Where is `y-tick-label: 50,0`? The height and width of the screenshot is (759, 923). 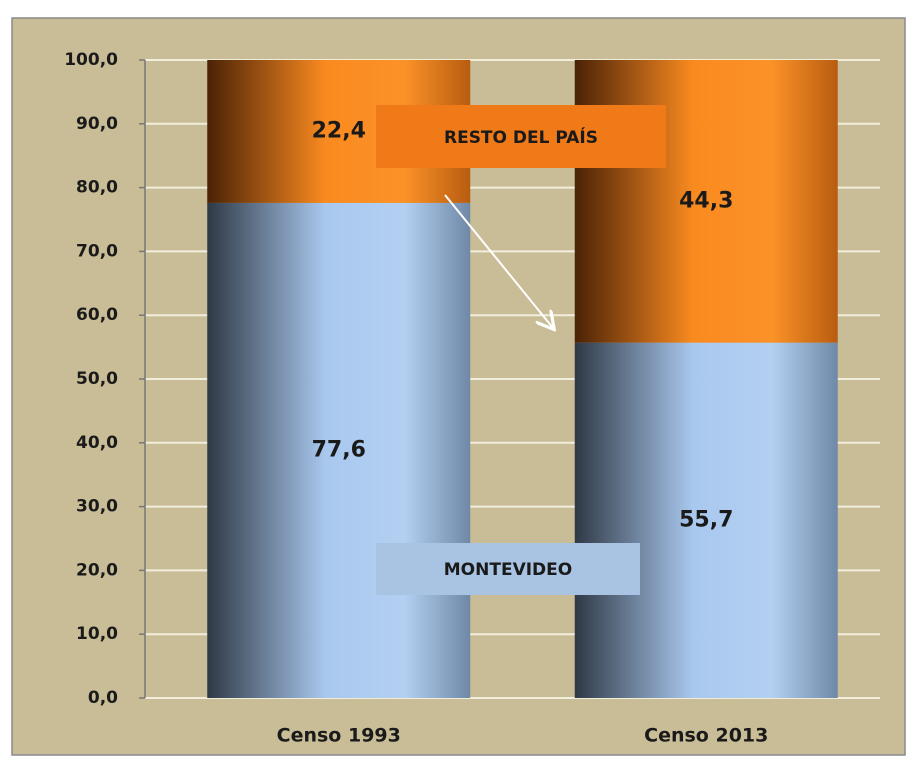 y-tick-label: 50,0 is located at coordinates (97, 379).